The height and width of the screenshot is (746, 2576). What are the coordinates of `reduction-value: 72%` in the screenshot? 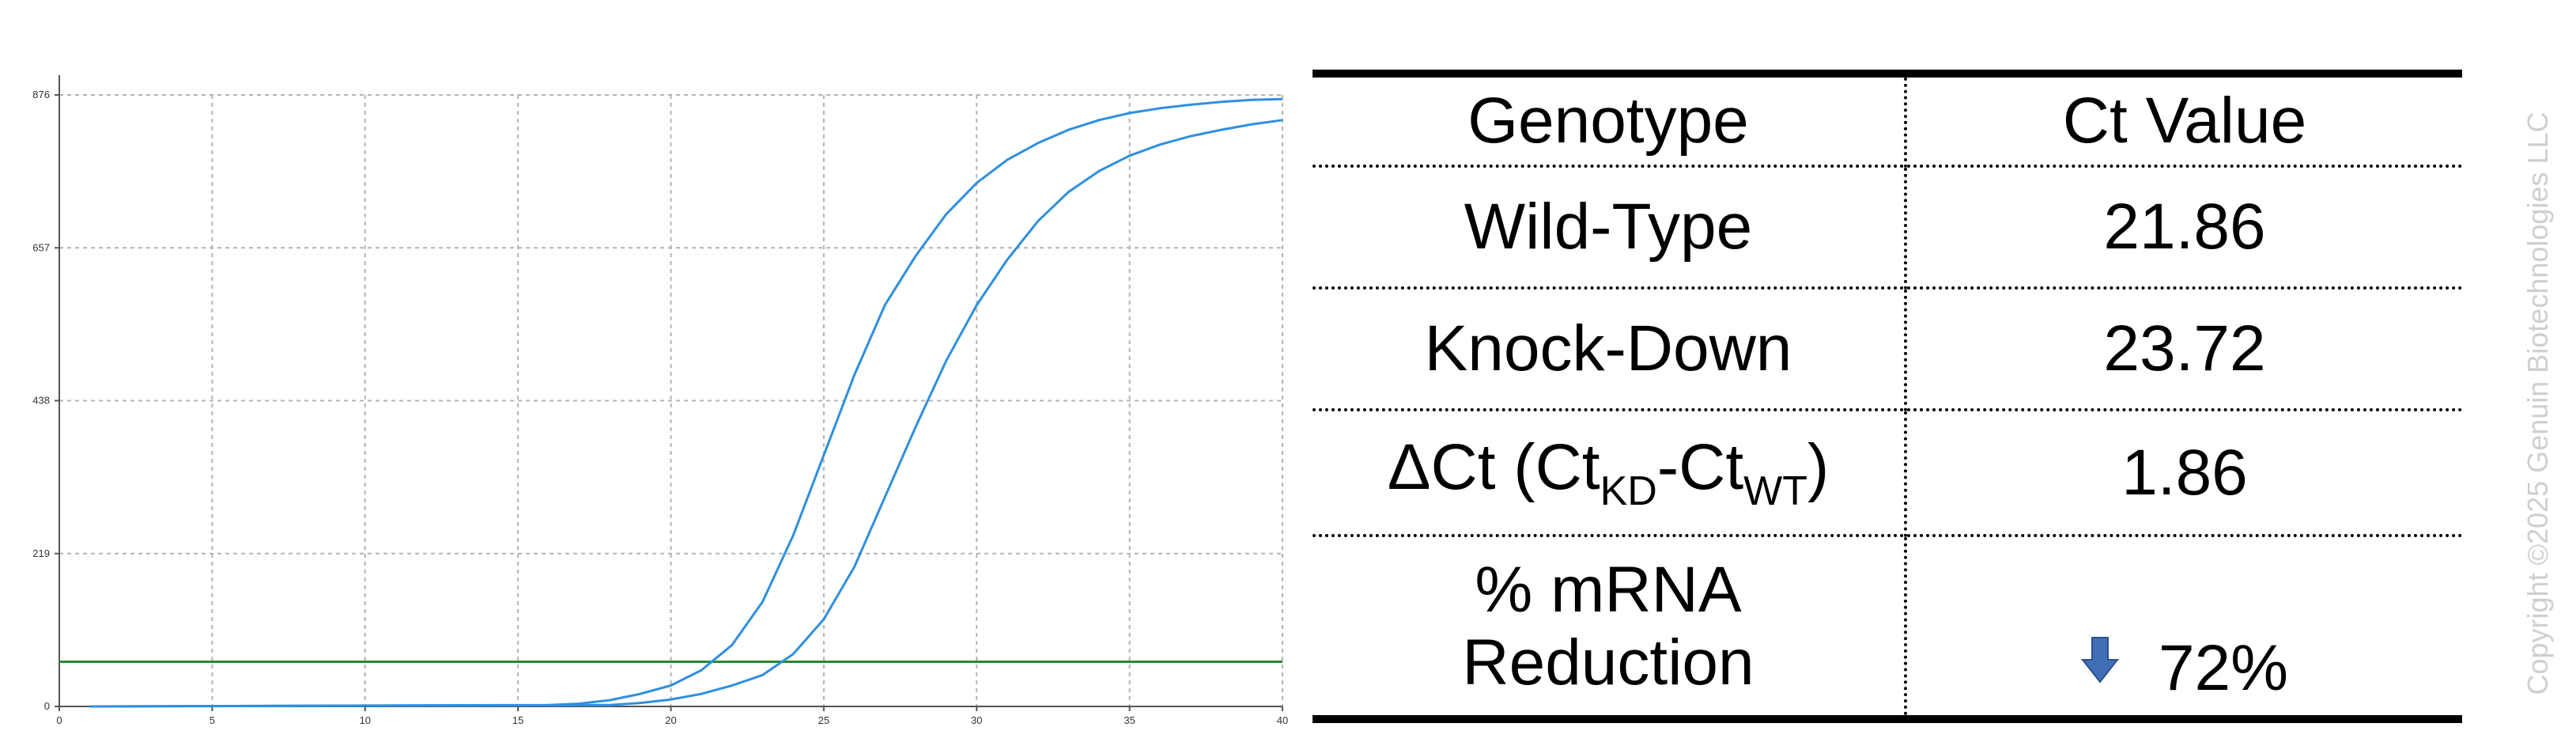 It's located at (2223, 667).